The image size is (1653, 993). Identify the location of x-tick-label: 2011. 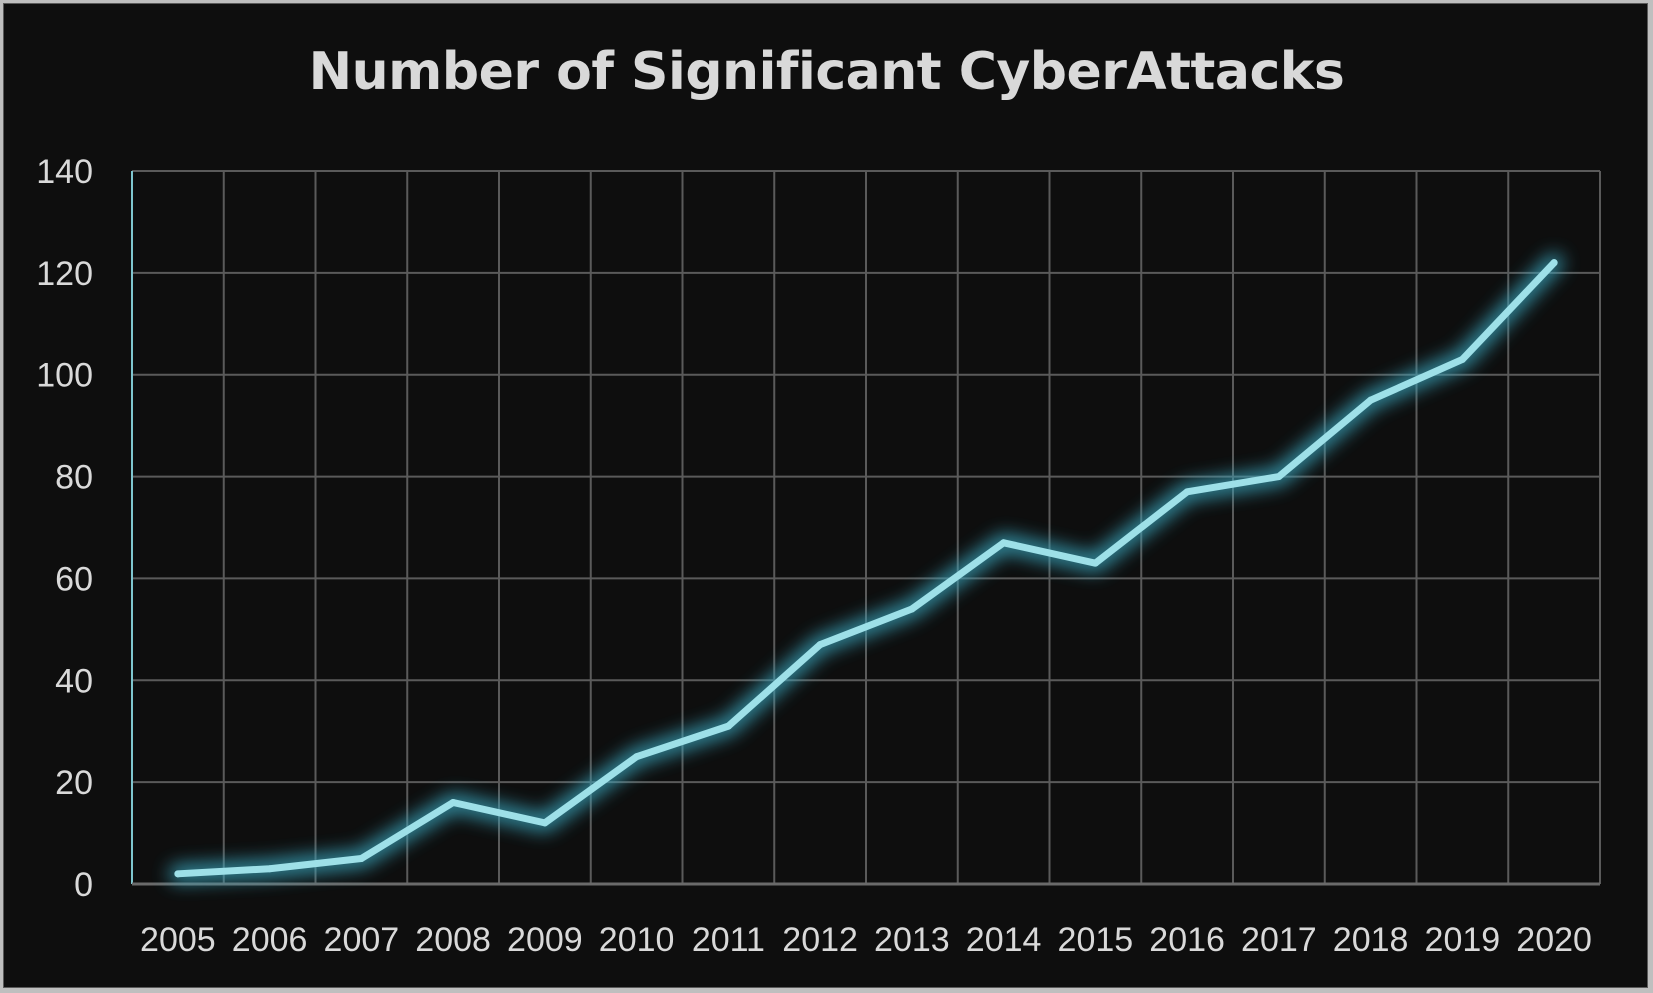
(728, 940).